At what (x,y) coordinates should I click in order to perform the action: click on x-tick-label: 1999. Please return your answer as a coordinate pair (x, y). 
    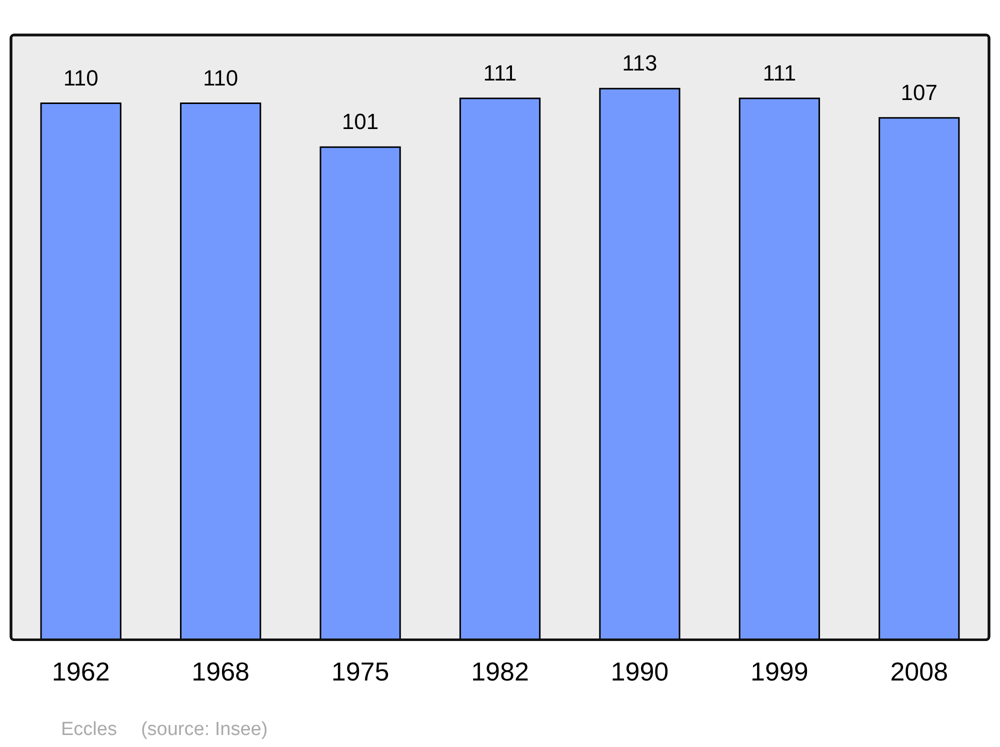
    Looking at the image, I should click on (779, 671).